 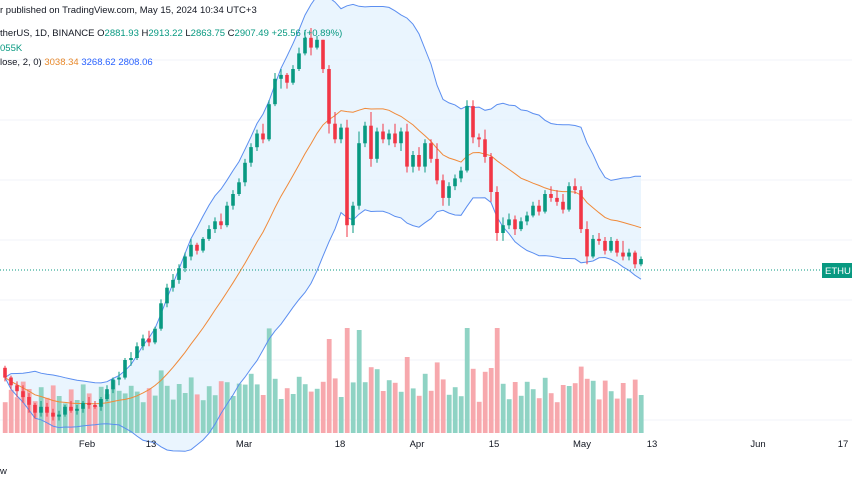 What do you see at coordinates (101, 33) in the screenshot?
I see `o-label: O` at bounding box center [101, 33].